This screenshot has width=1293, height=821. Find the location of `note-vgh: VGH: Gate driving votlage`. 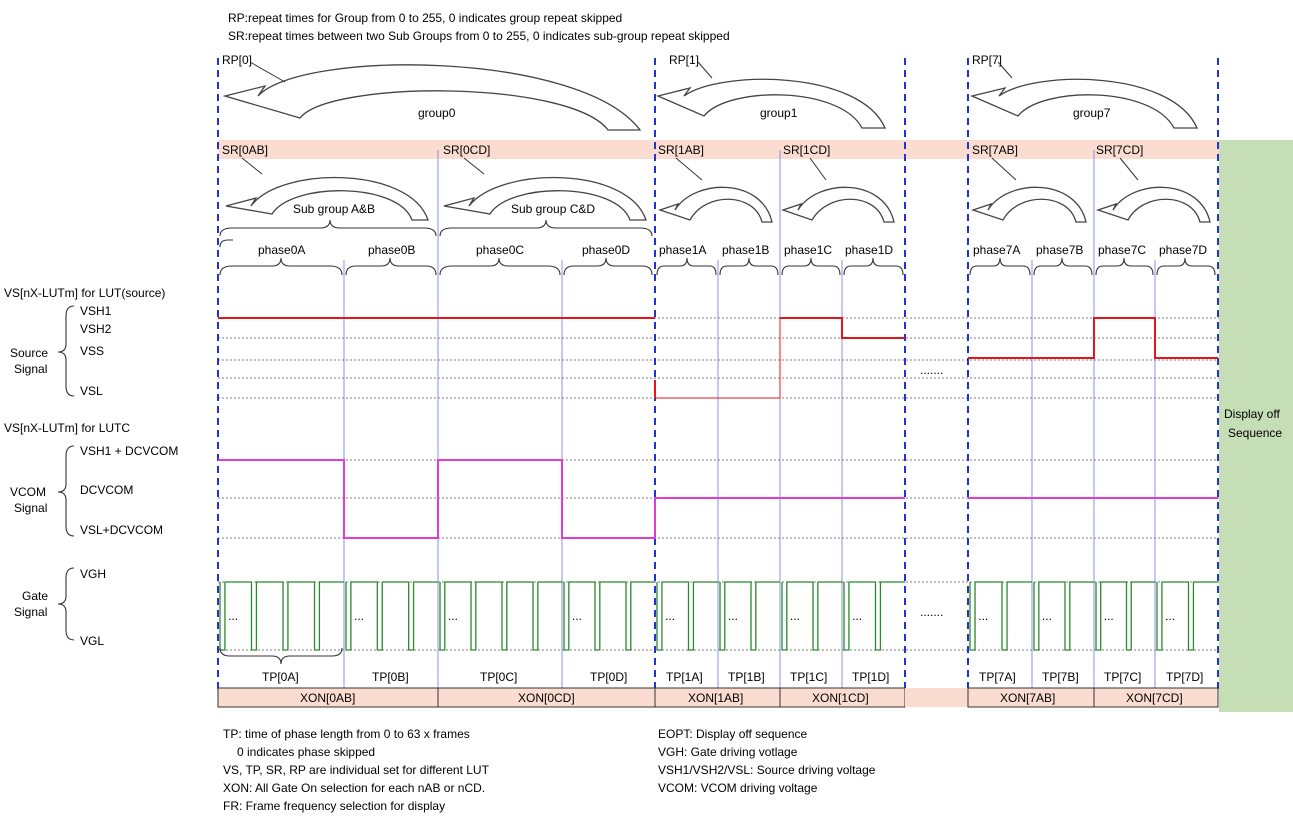

note-vgh: VGH: Gate driving votlage is located at coordinates (728, 752).